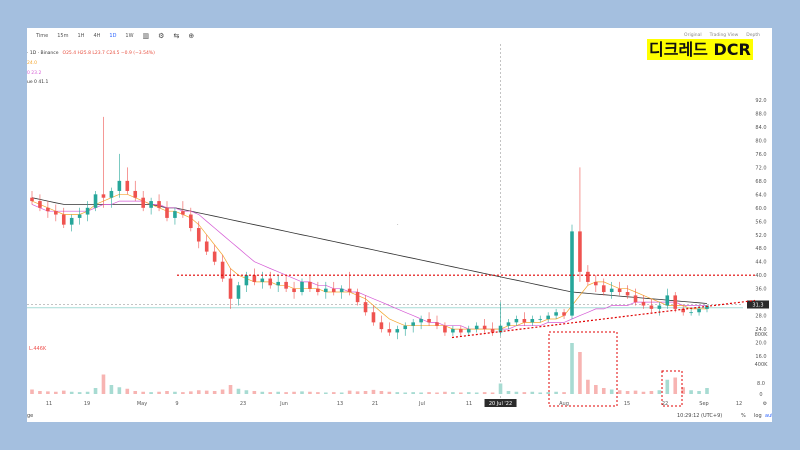 The image size is (800, 450). I want to click on y-tick-label: 48.0, so click(760, 249).